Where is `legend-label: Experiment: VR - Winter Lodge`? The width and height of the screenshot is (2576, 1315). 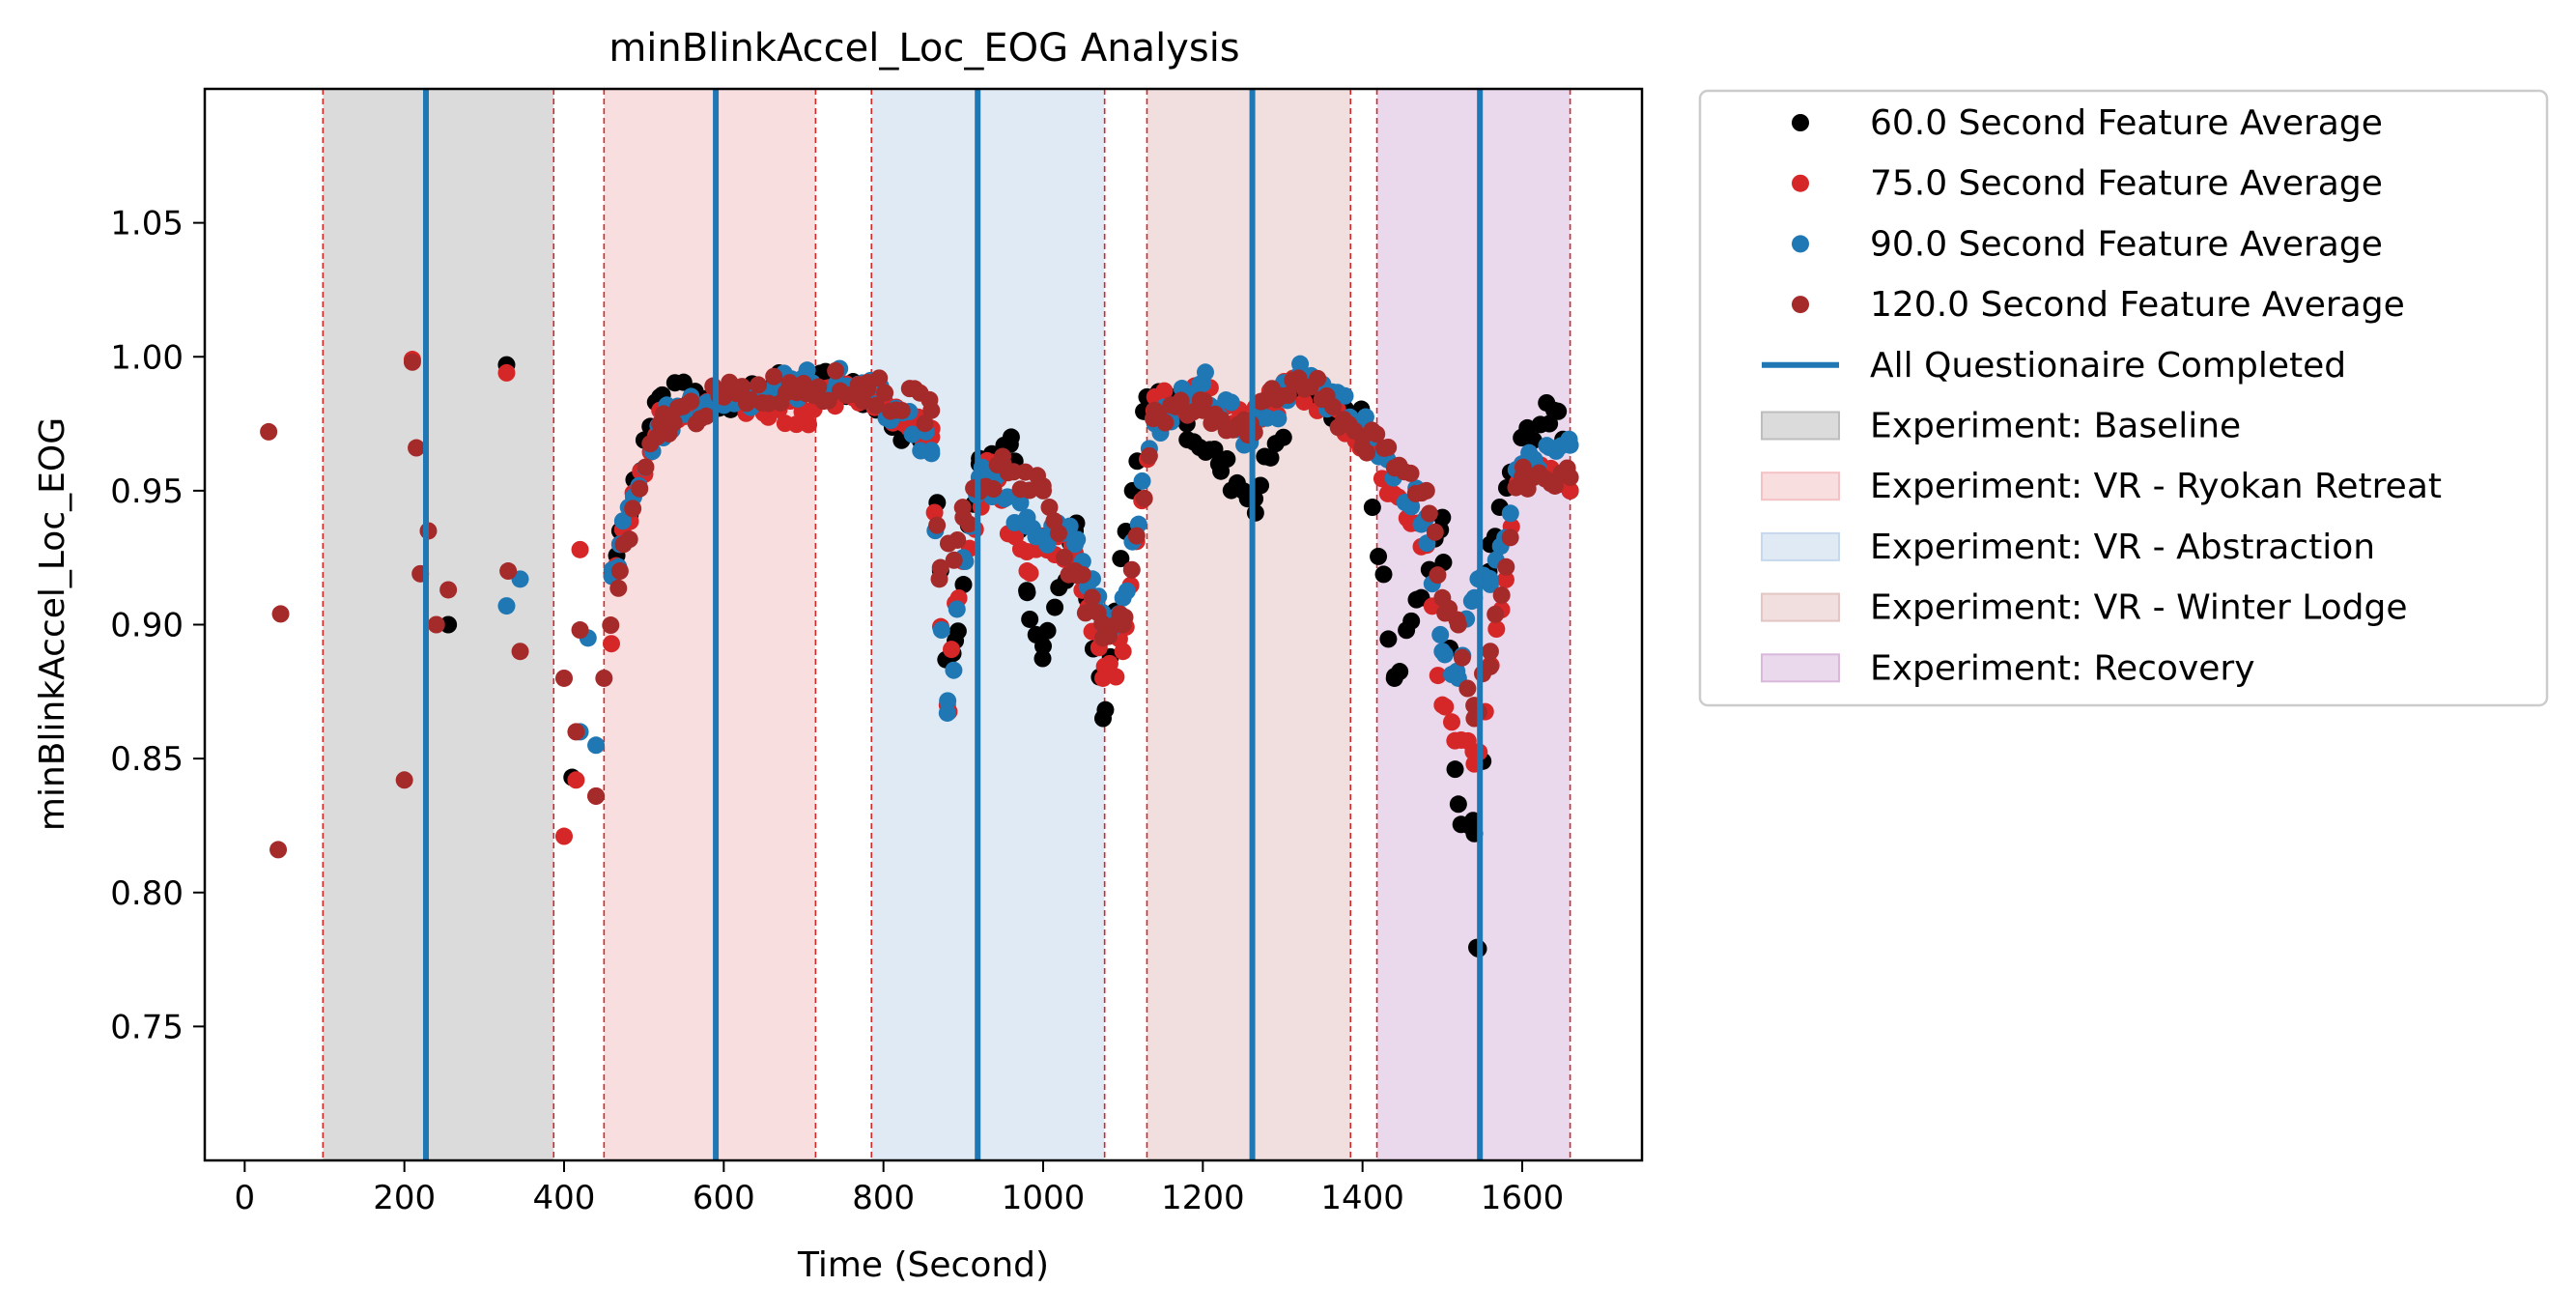 legend-label: Experiment: VR - Winter Lodge is located at coordinates (2139, 608).